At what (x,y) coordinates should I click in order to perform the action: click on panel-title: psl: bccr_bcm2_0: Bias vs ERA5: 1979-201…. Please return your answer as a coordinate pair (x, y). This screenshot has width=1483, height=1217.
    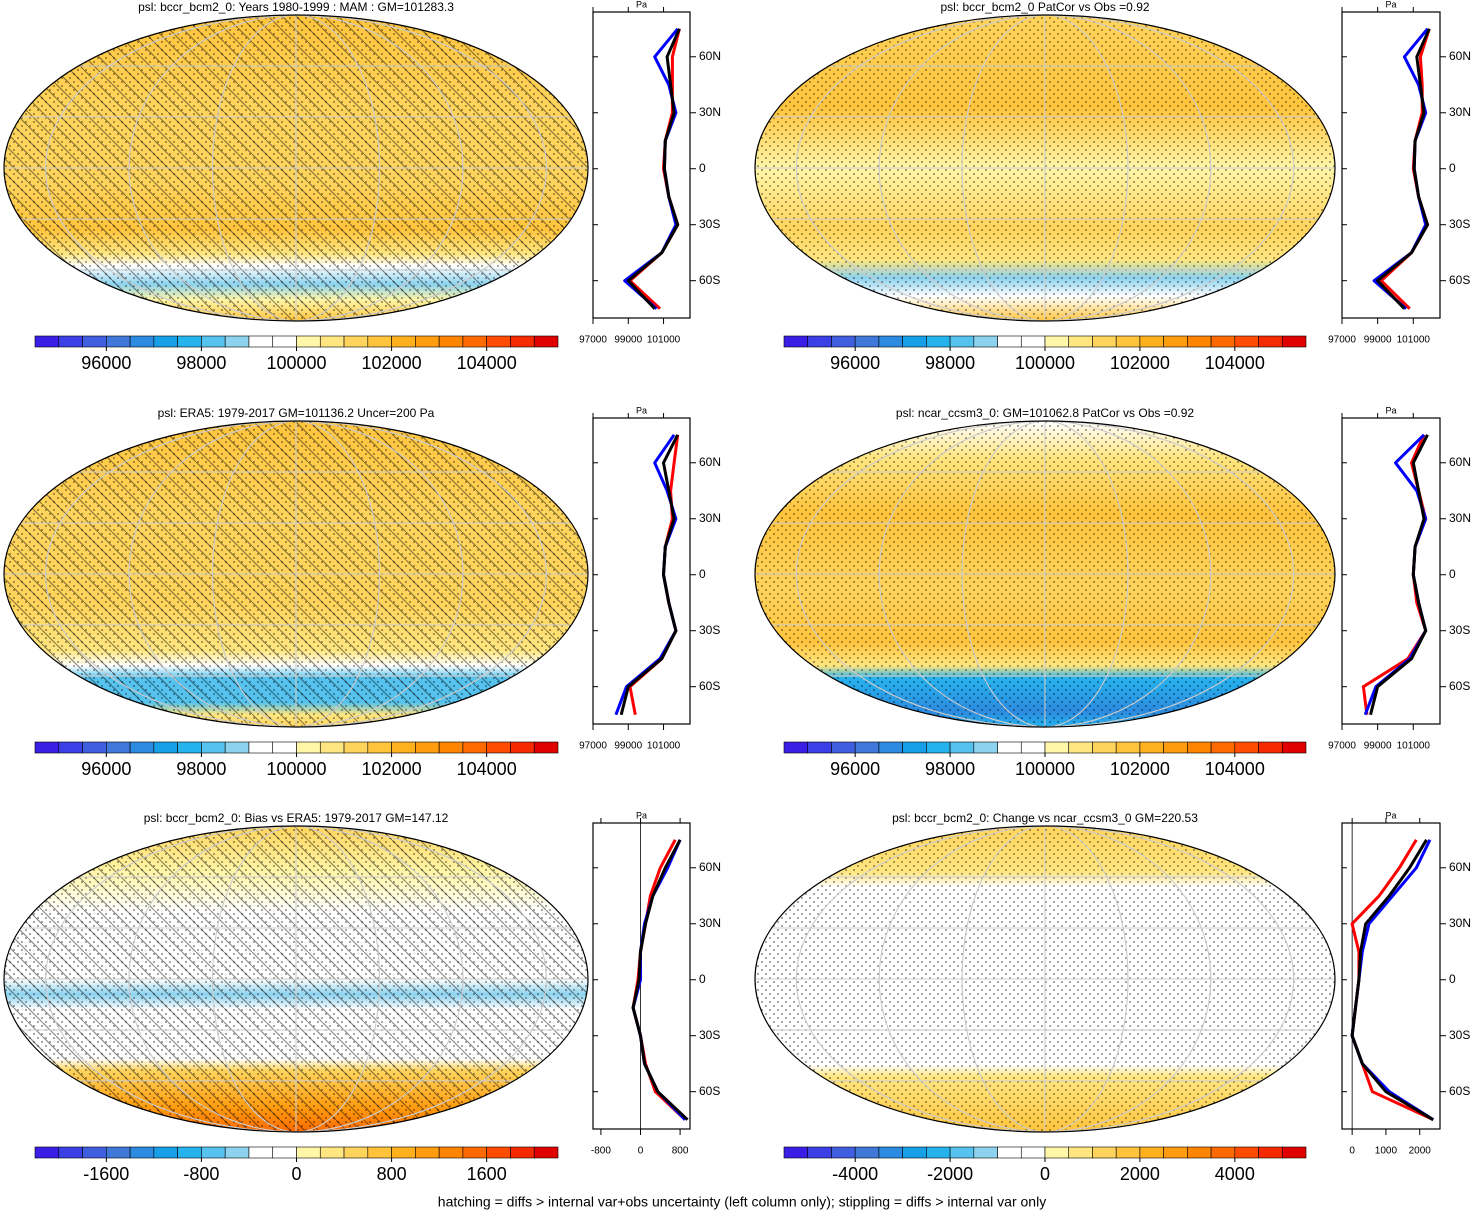
    Looking at the image, I should click on (296, 818).